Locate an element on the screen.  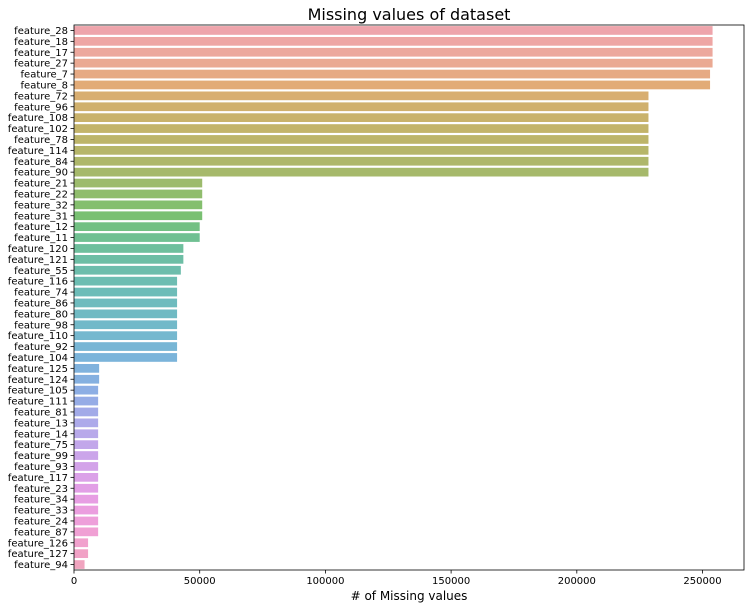
y-tick-label: feature_104 is located at coordinates (38, 358).